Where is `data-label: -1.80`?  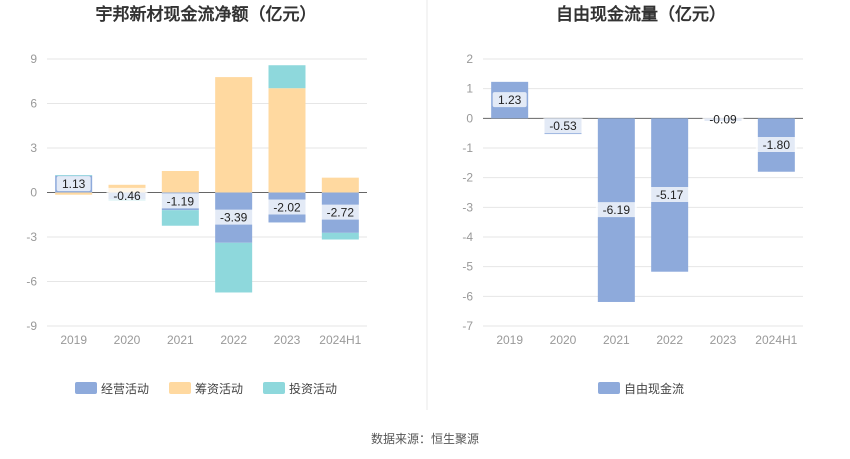 data-label: -1.80 is located at coordinates (777, 145).